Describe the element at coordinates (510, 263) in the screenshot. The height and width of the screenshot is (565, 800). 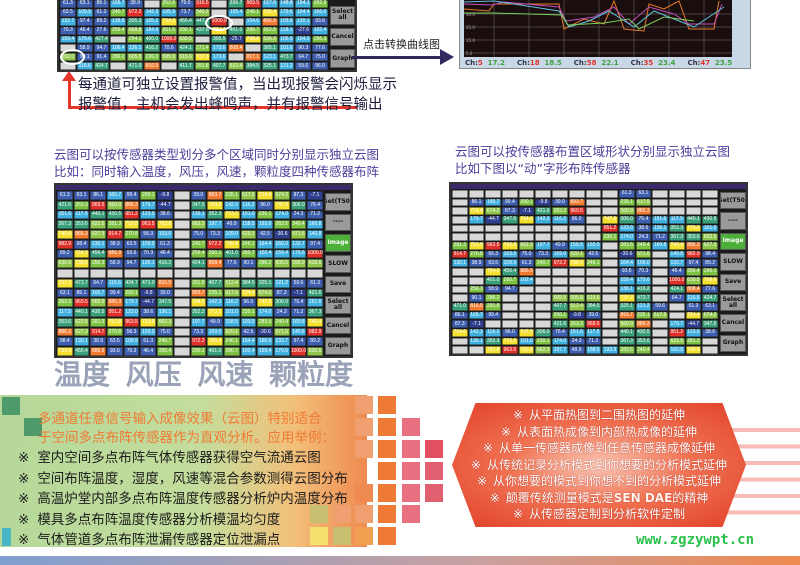
I see `sensor-cell: 109.9` at that location.